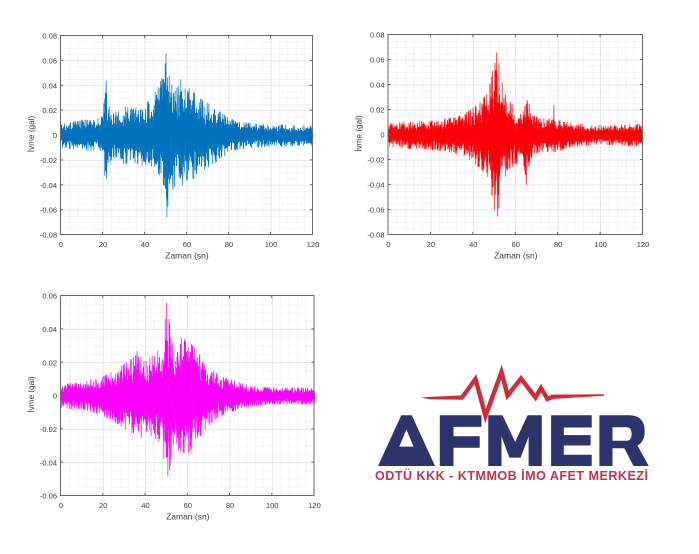 The width and height of the screenshot is (699, 554). I want to click on svg-text:ODTÜ KKK - KTMMOB İMO AFET MER: ODTÜ KKK - KTMMOB İMO AFET MERKEZİ, so click(511, 475).